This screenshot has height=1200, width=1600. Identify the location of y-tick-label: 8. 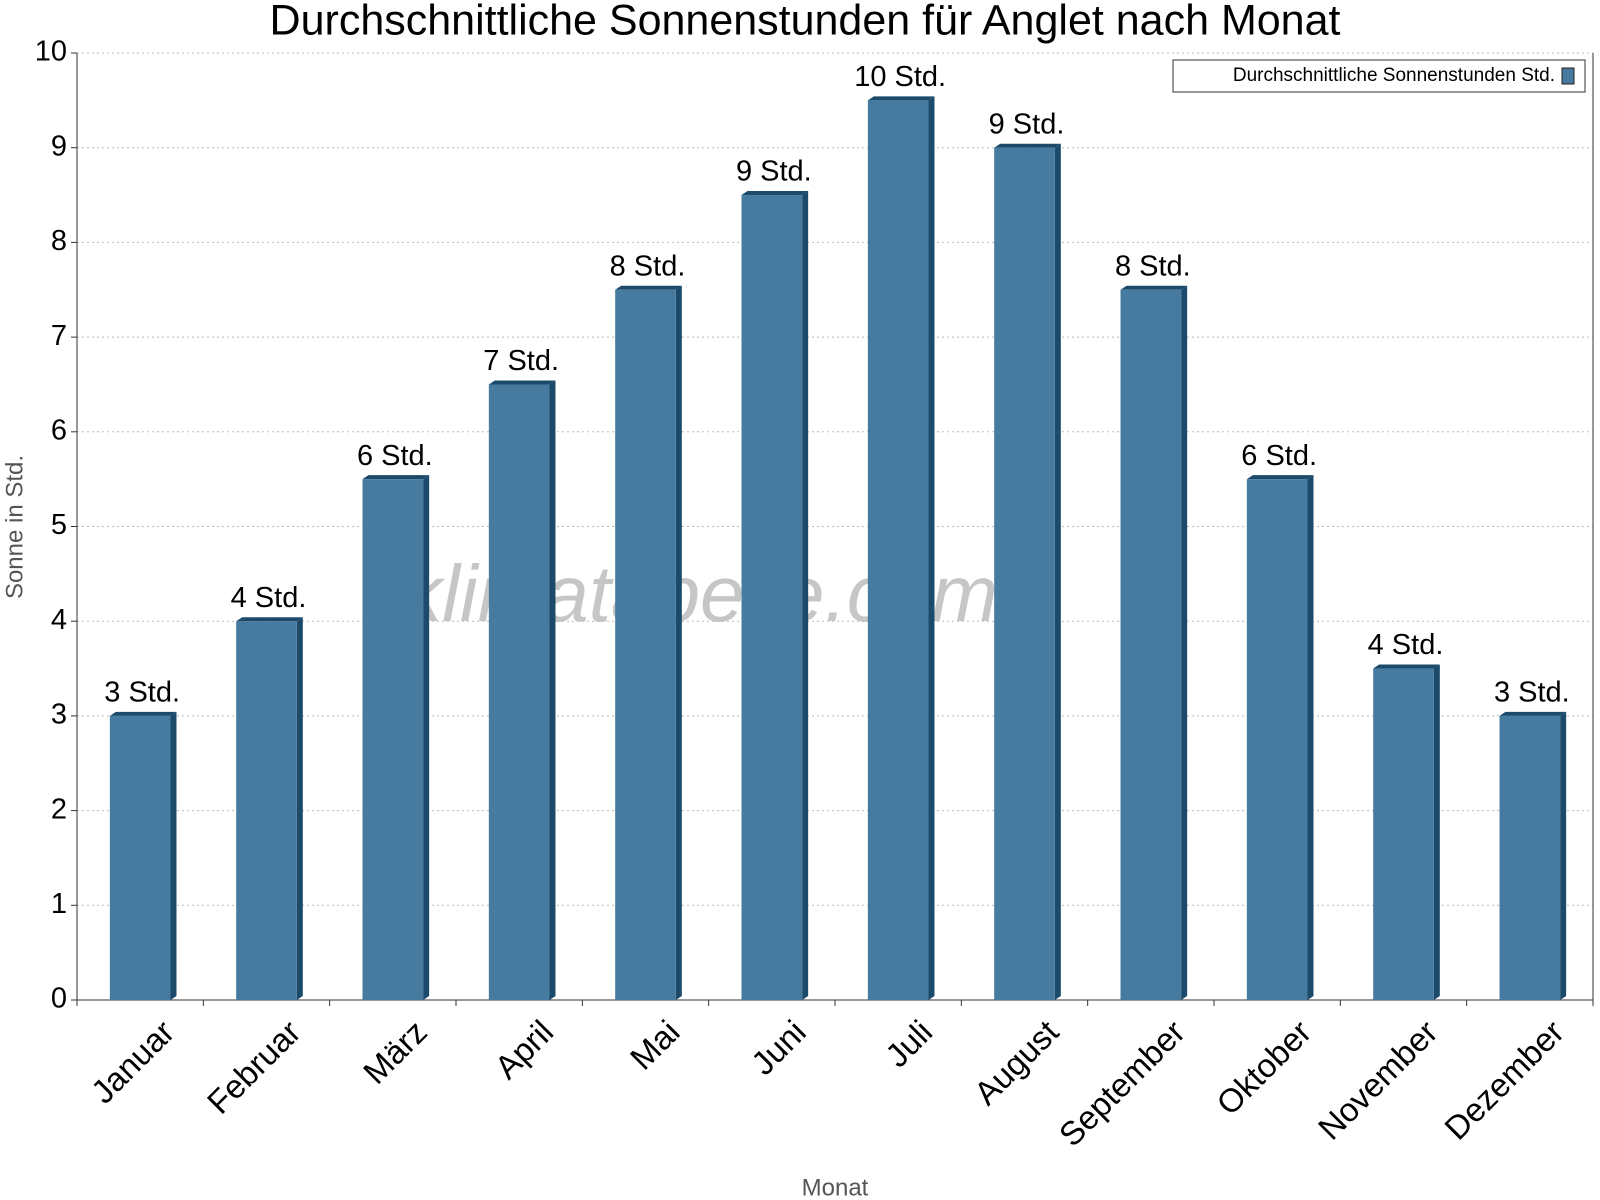
(59, 241).